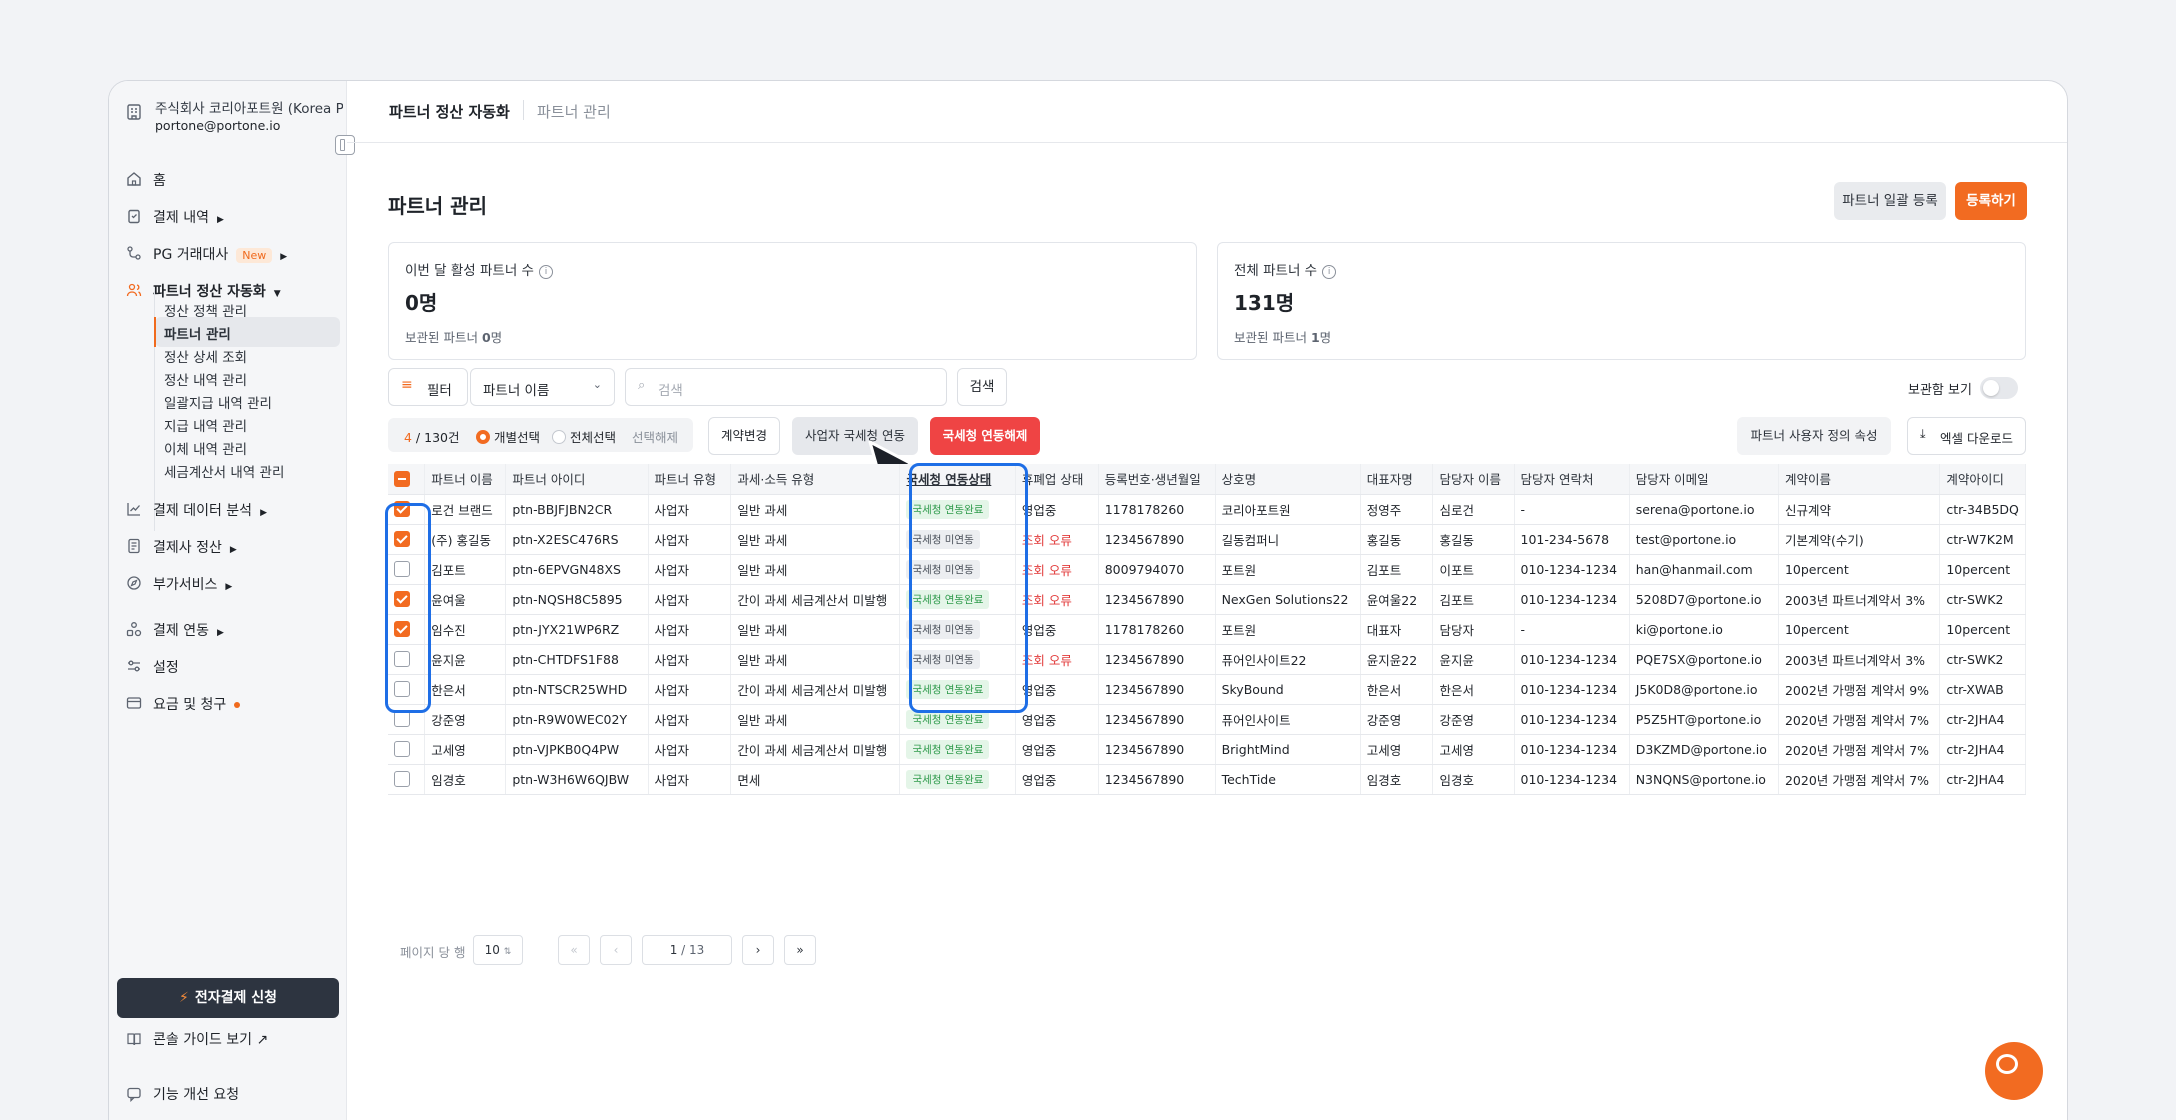 The height and width of the screenshot is (1120, 2176). I want to click on clear-selection-link: 선택해제, so click(655, 437).